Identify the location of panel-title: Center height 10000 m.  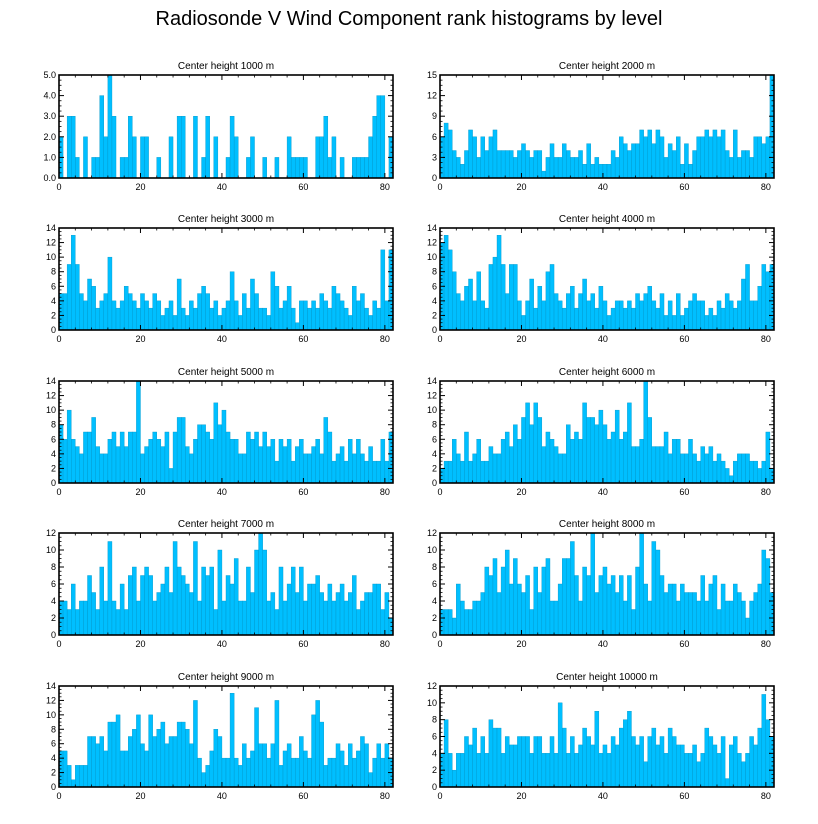
(607, 677).